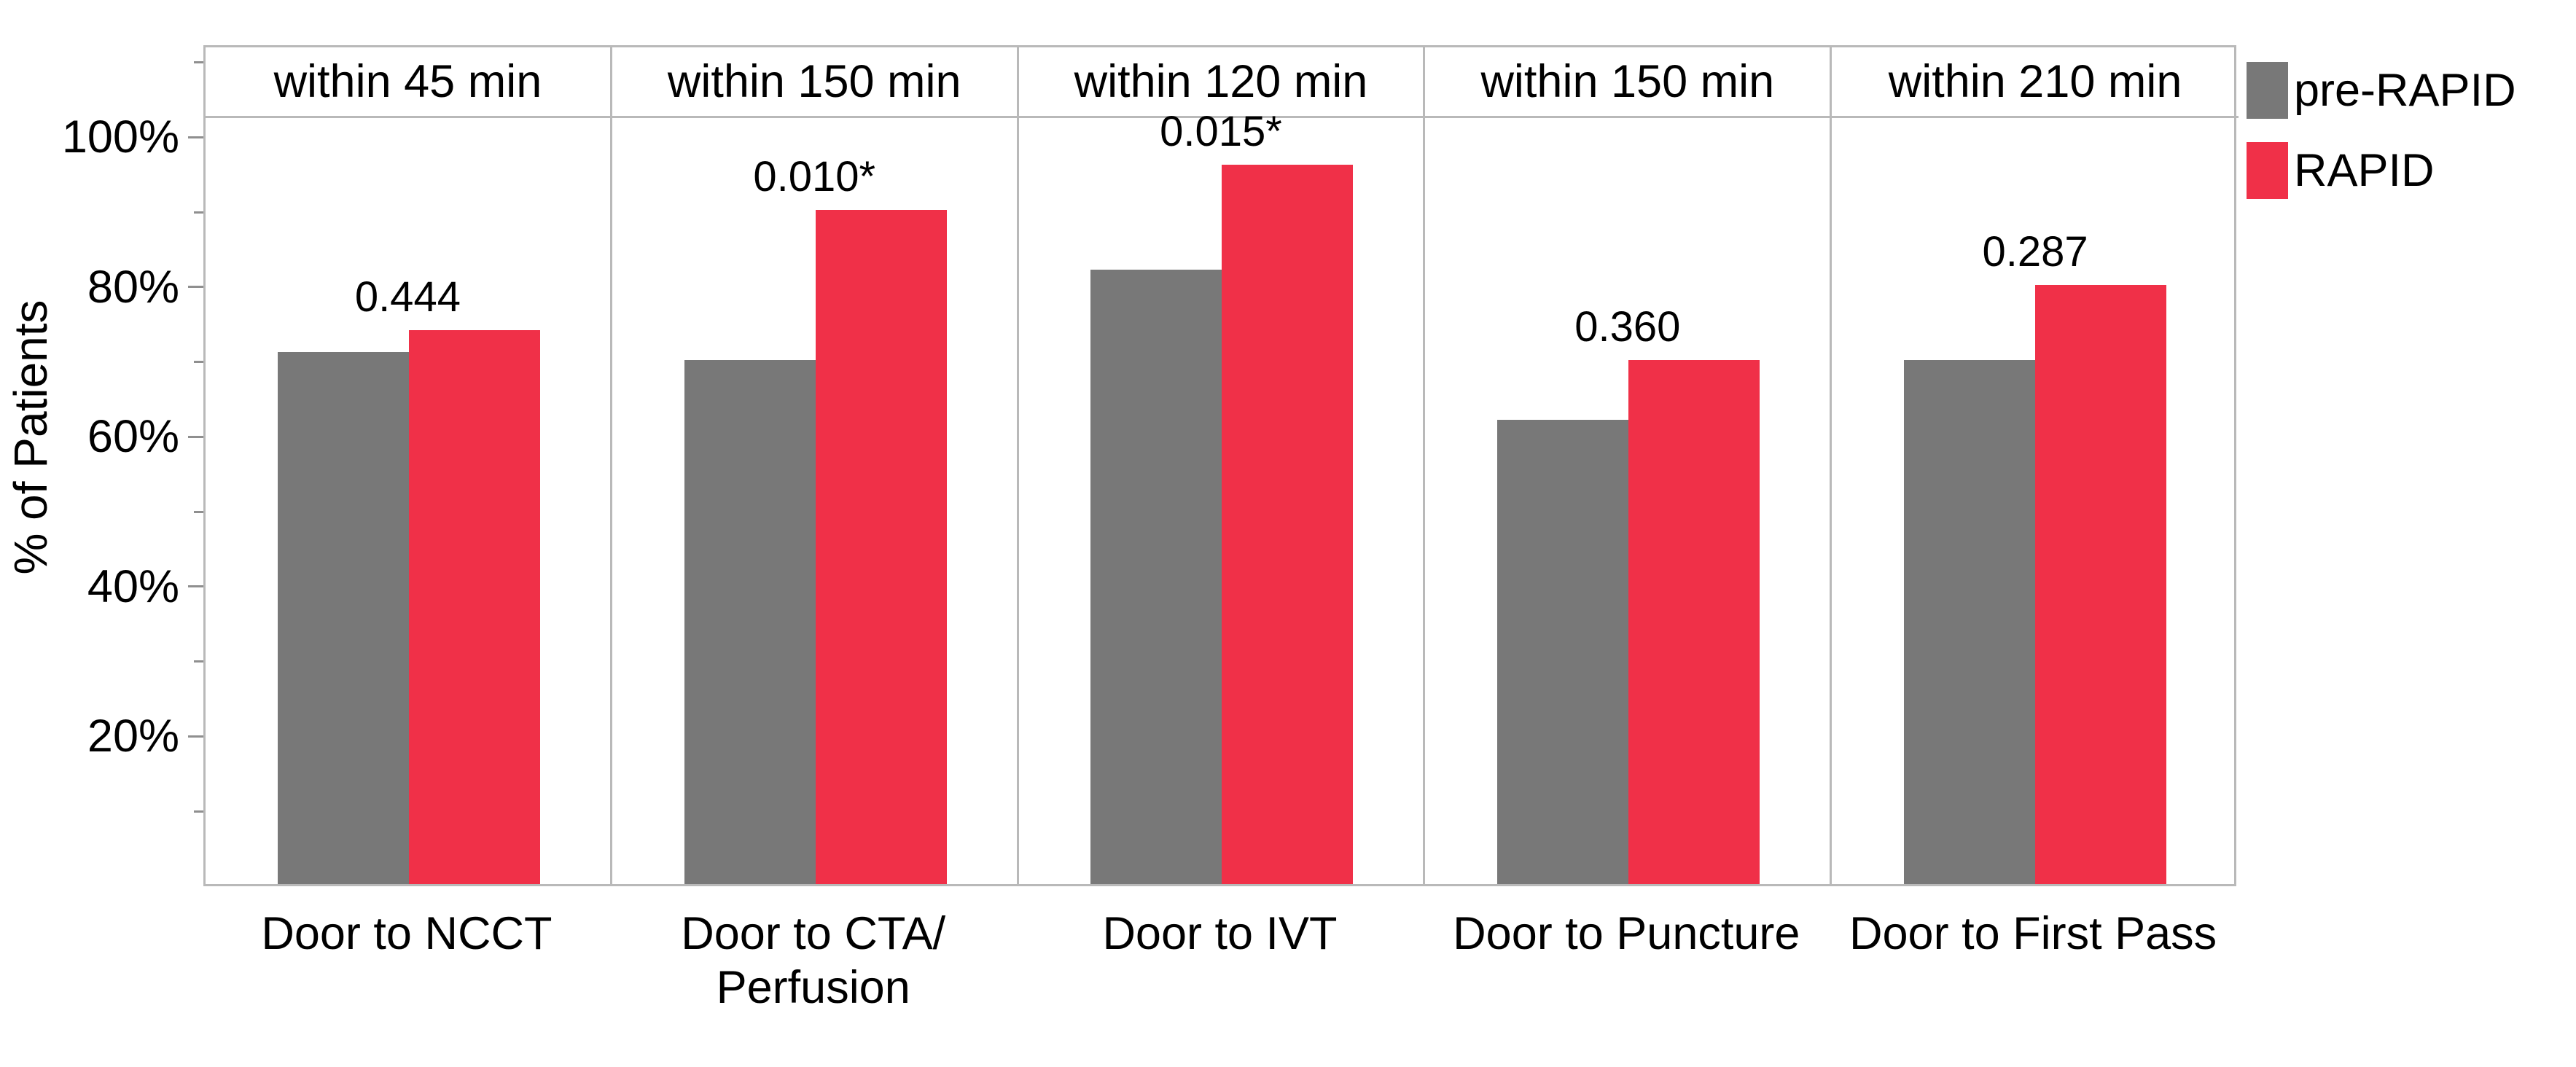  Describe the element at coordinates (2035, 251) in the screenshot. I see `p-value-label: 0.287` at that location.